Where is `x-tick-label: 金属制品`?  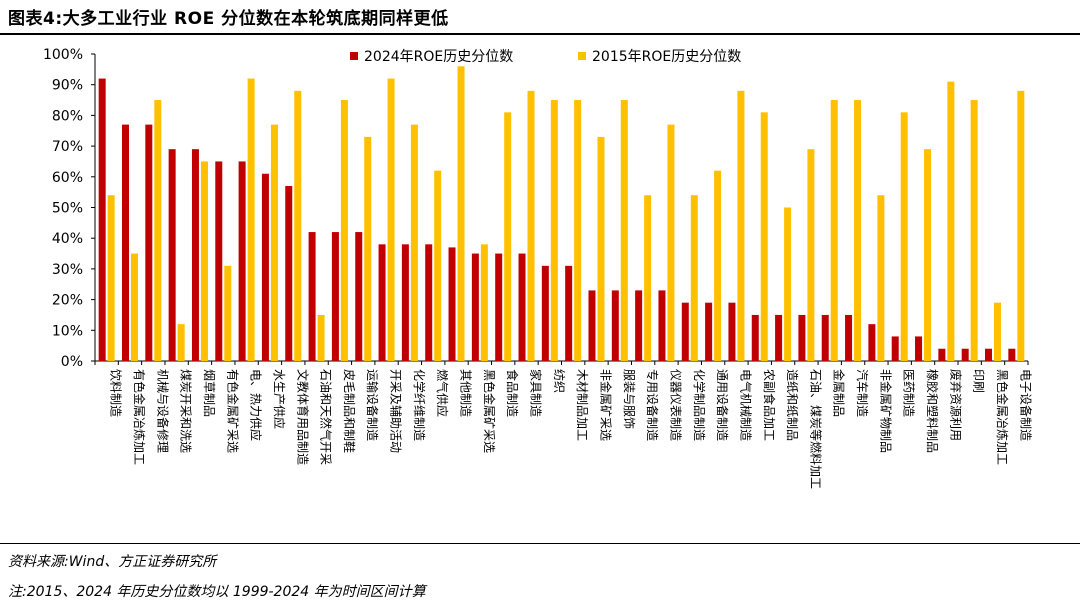 x-tick-label: 金属制品 is located at coordinates (839, 393).